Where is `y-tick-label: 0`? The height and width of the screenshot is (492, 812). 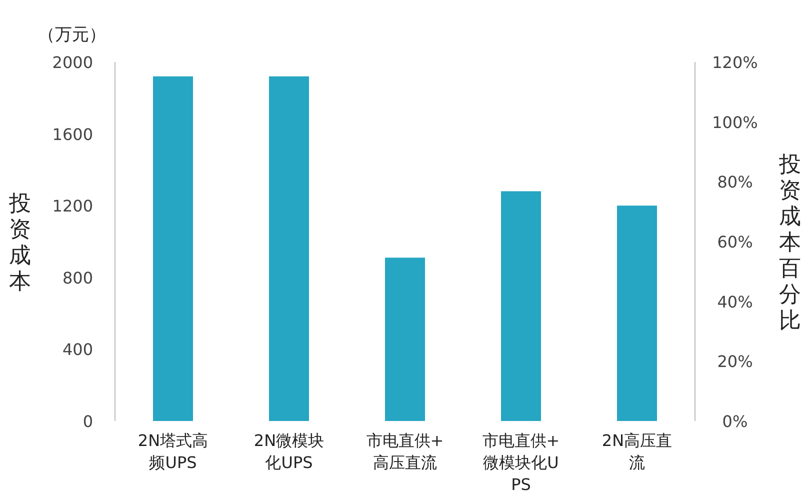
y-tick-label: 0 is located at coordinates (87, 421).